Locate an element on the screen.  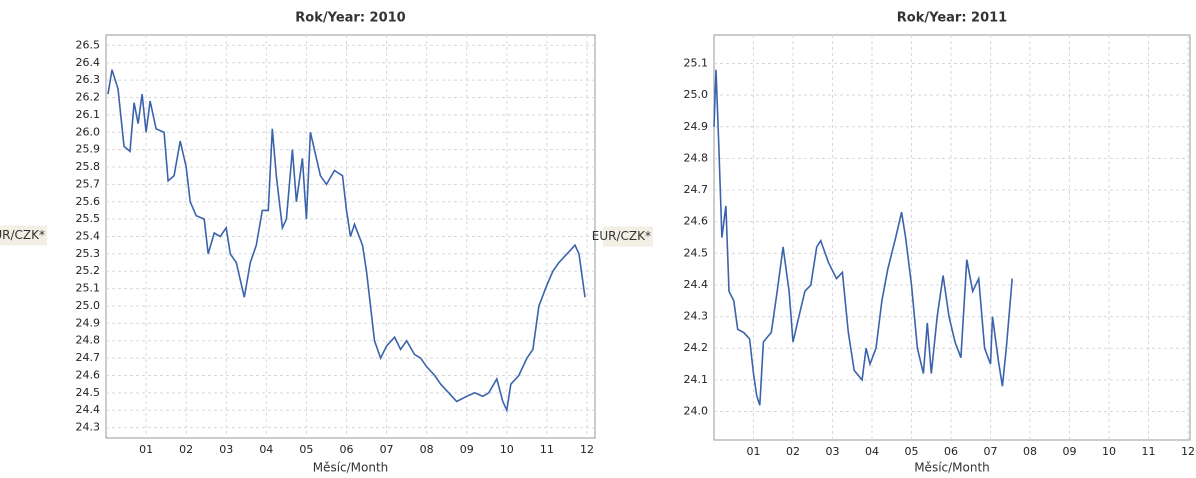
y-tick-label: 26.2 is located at coordinates (88, 97).